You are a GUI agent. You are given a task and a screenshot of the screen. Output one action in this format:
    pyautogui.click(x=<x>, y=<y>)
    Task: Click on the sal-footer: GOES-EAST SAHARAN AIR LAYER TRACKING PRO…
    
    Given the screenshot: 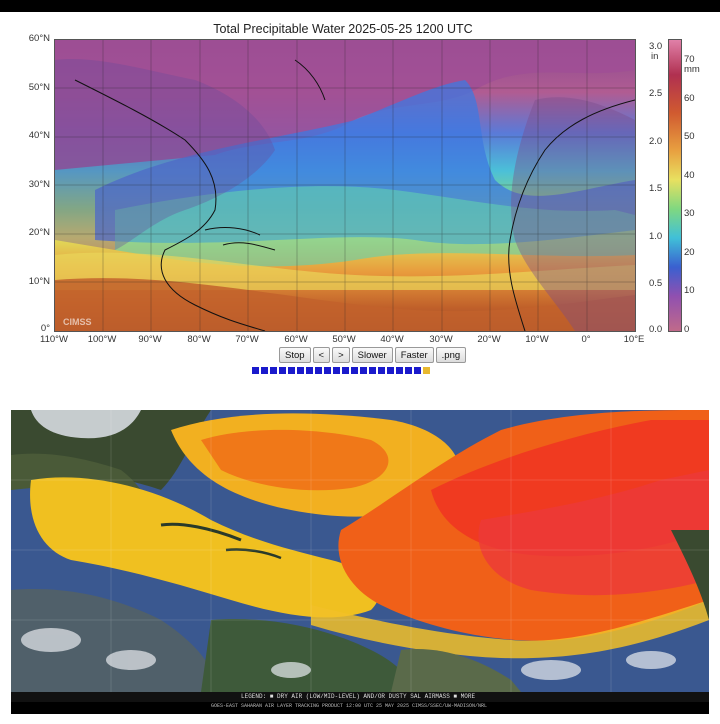 What is the action you would take?
    pyautogui.click(x=360, y=708)
    